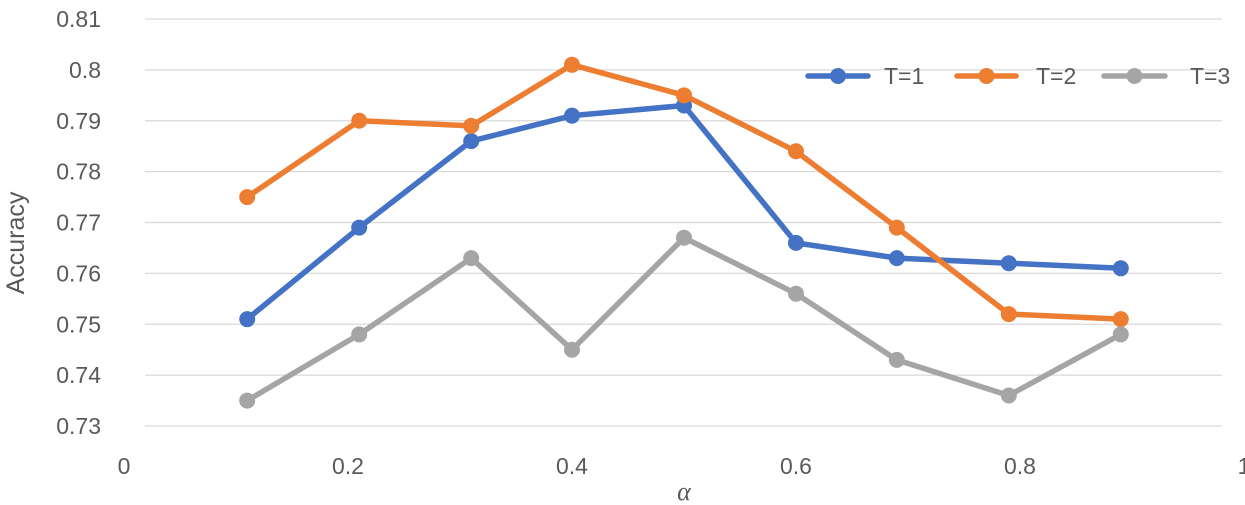 This screenshot has width=1245, height=505. Describe the element at coordinates (78, 19) in the screenshot. I see `y-tick-label: 0.81` at that location.